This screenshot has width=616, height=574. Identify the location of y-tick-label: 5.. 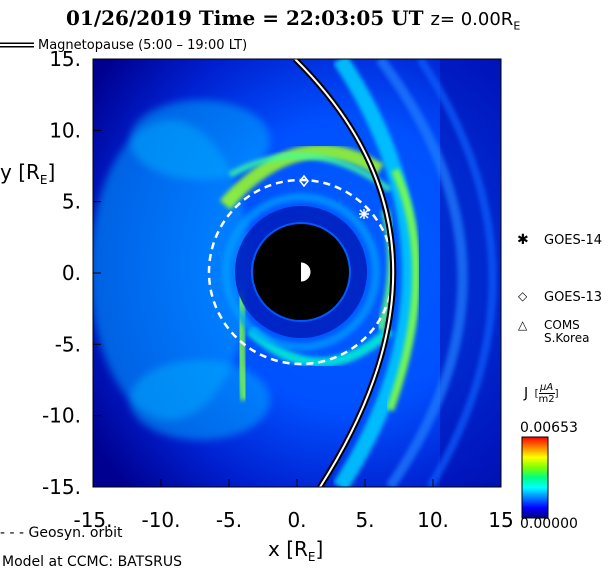
(71, 202).